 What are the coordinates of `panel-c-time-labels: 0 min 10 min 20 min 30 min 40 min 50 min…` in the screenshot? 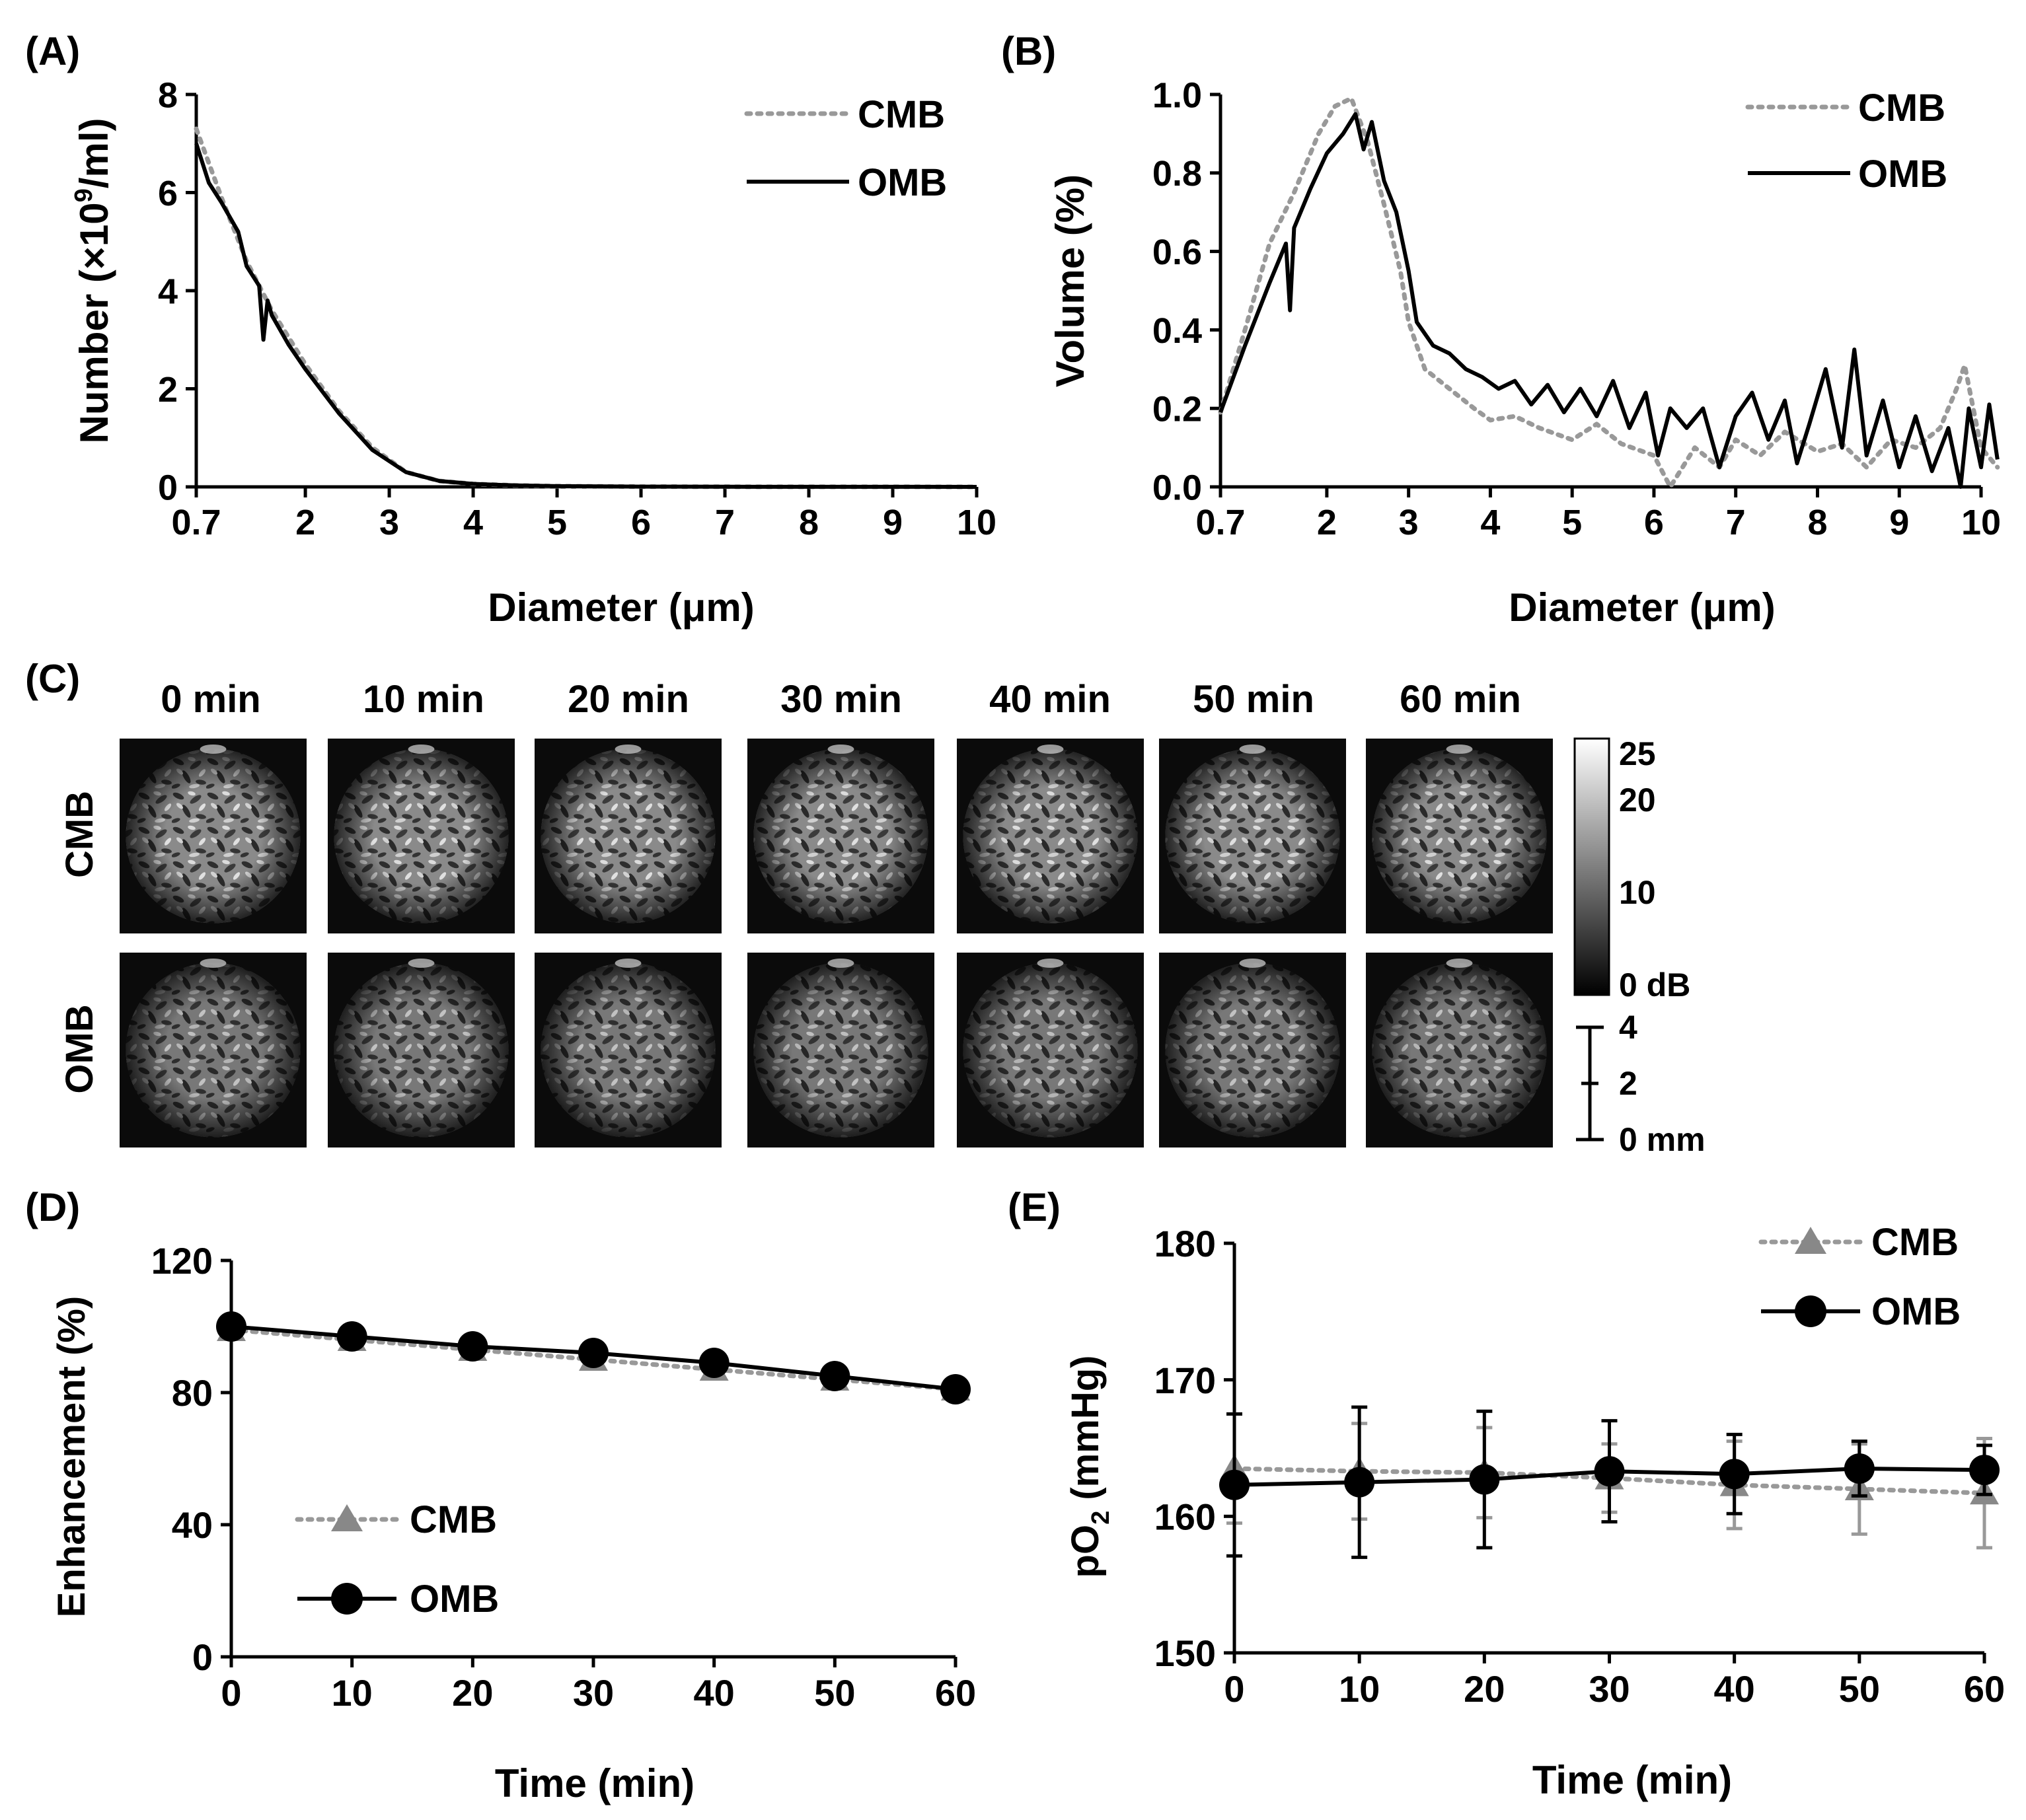 It's located at (841, 699).